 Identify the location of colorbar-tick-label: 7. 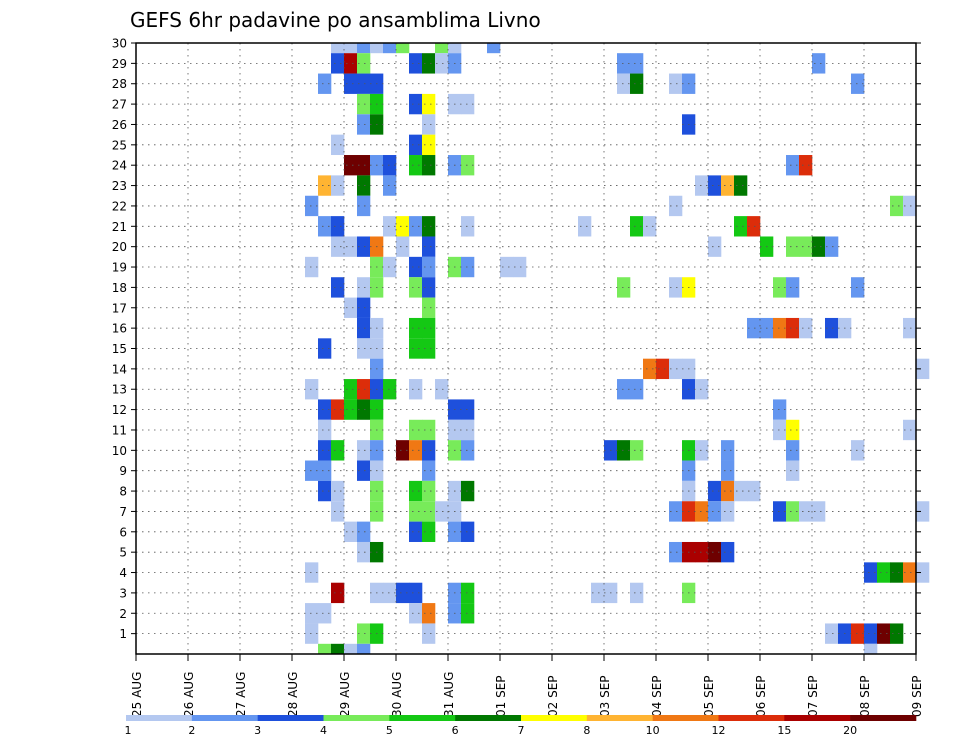
(521, 730).